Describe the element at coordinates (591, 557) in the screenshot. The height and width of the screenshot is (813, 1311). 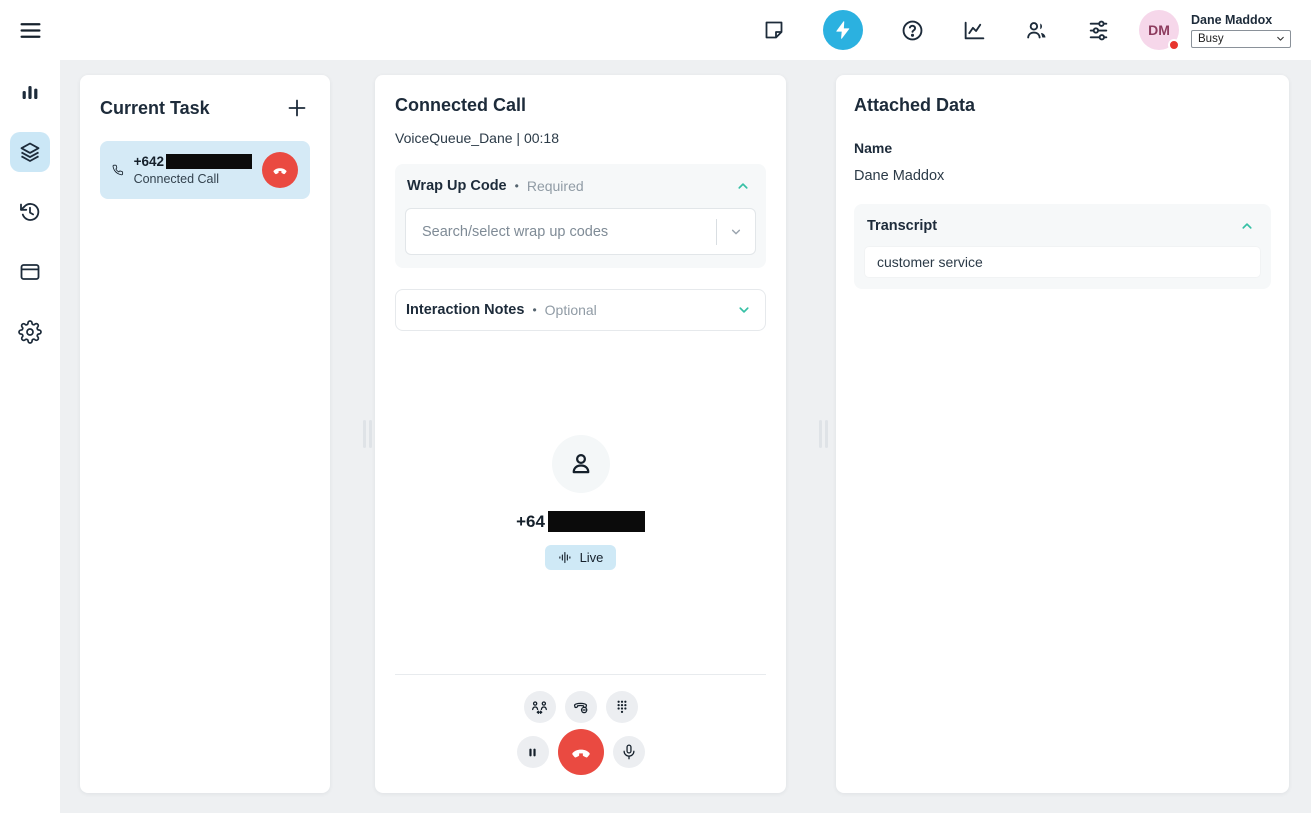
I see `live-badge-label: Live` at that location.